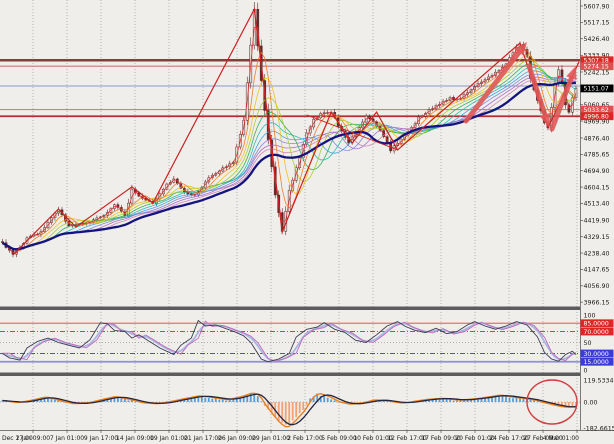  Describe the element at coordinates (339, 438) in the screenshot. I see `time-label: 5 Feb 09:00` at that location.